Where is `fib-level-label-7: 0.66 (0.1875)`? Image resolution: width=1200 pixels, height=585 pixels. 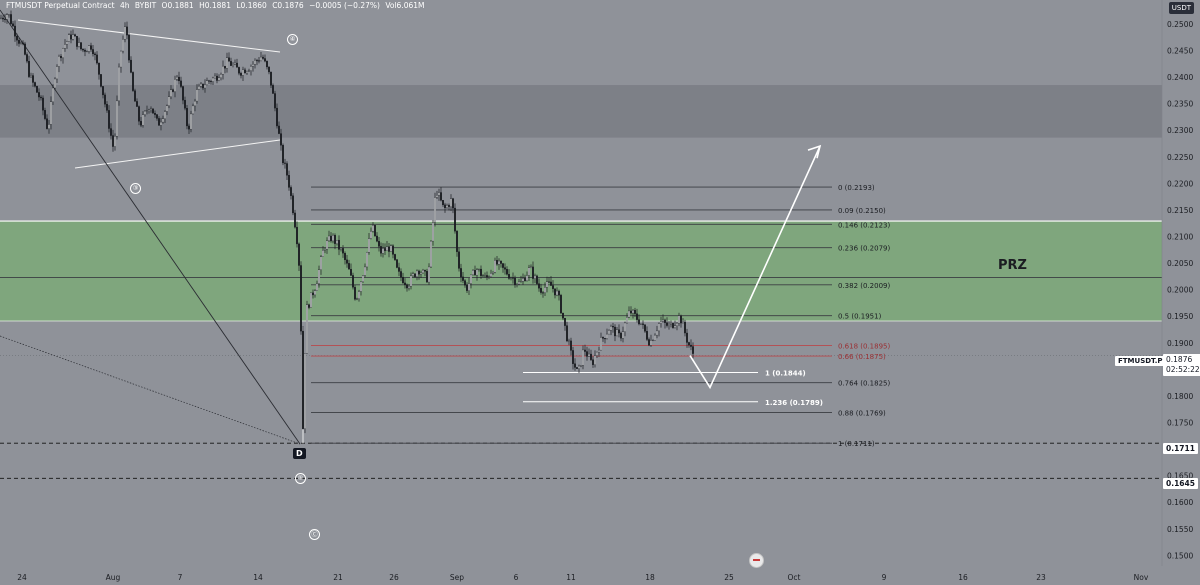 fib-level-label-7: 0.66 (0.1875) is located at coordinates (862, 357).